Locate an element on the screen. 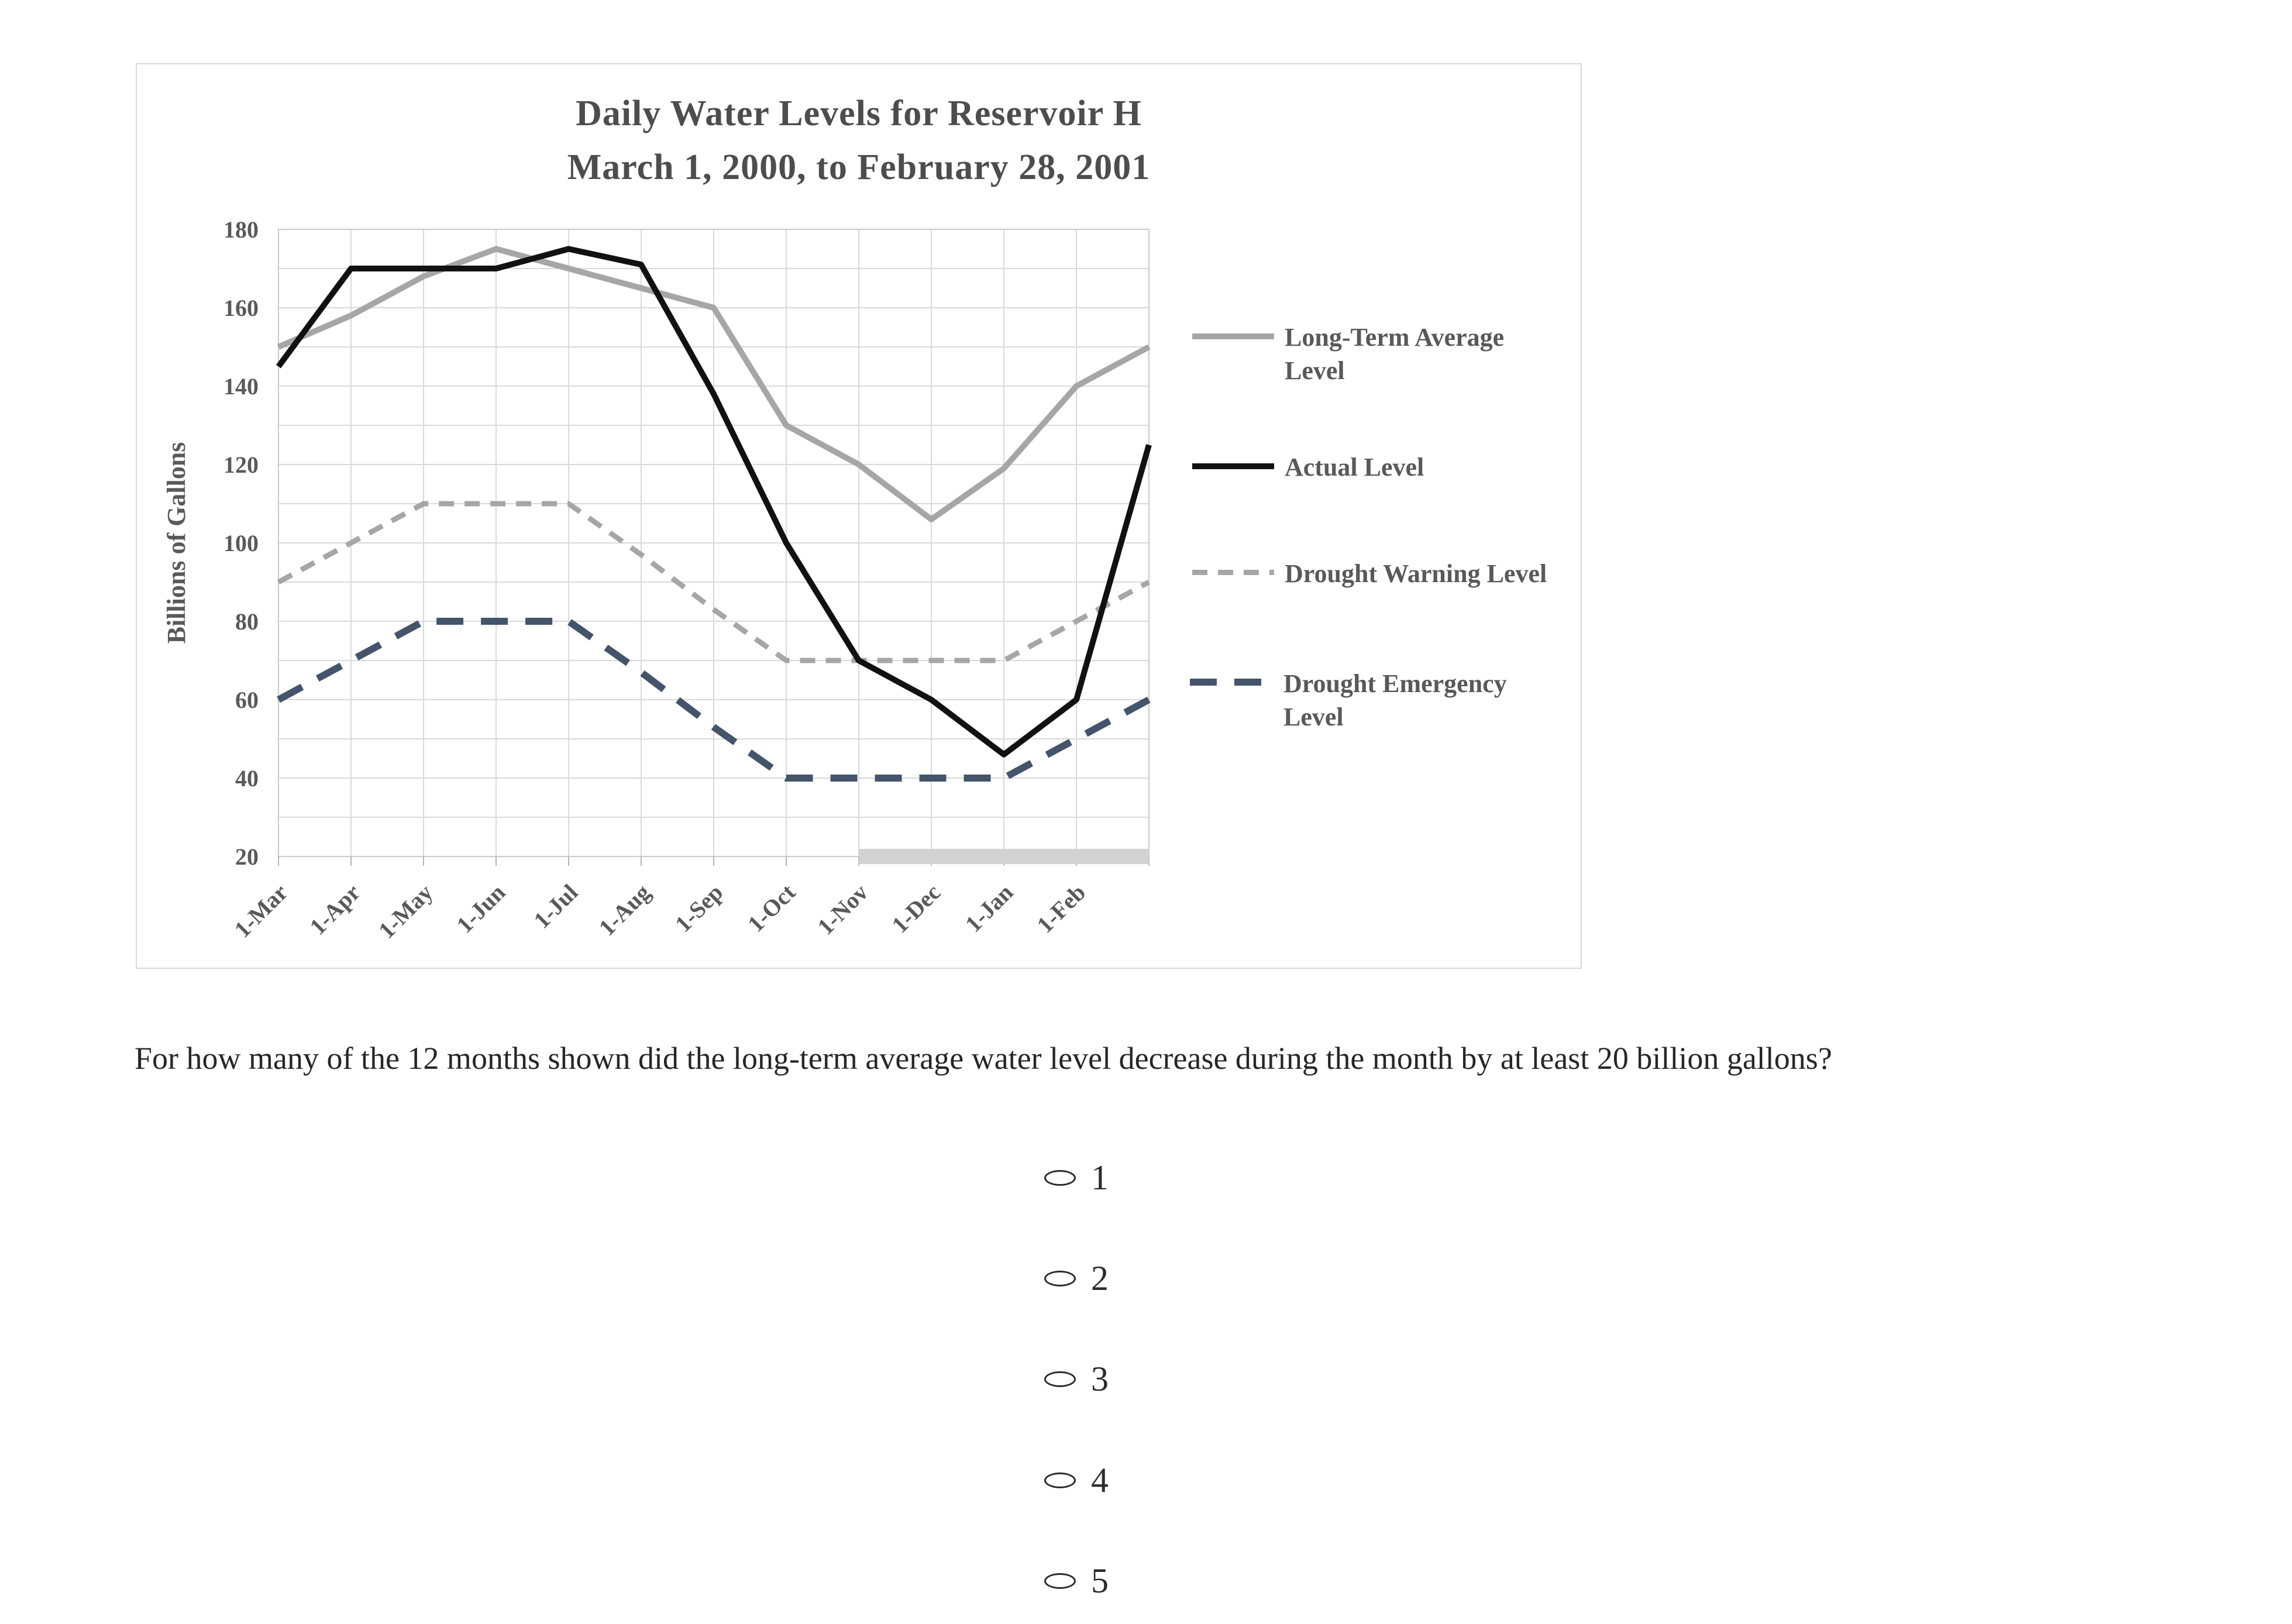 The height and width of the screenshot is (1624, 2292). legend-item-actual-level: Actual Level is located at coordinates (1376, 467).